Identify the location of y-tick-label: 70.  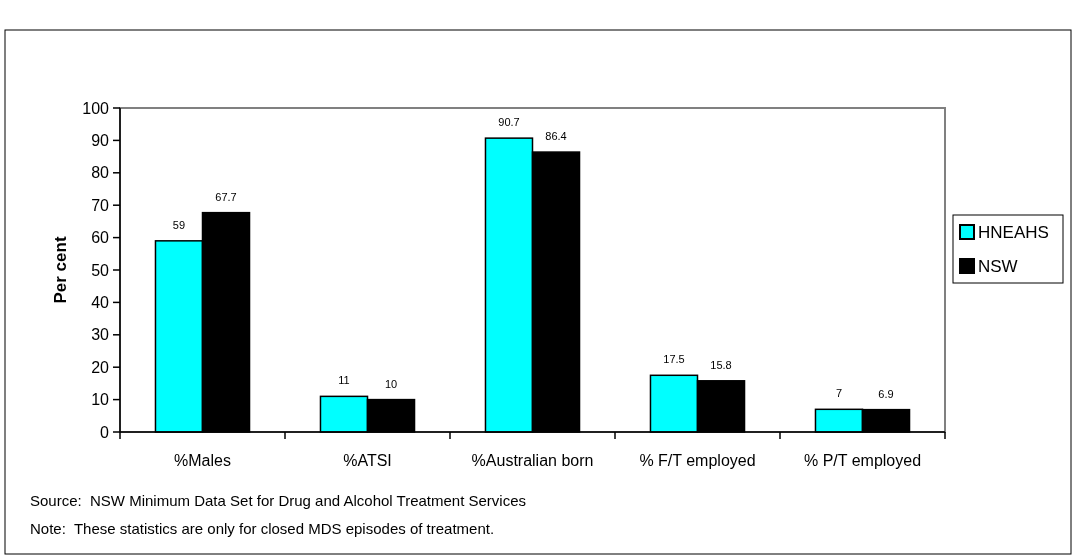
(100, 205).